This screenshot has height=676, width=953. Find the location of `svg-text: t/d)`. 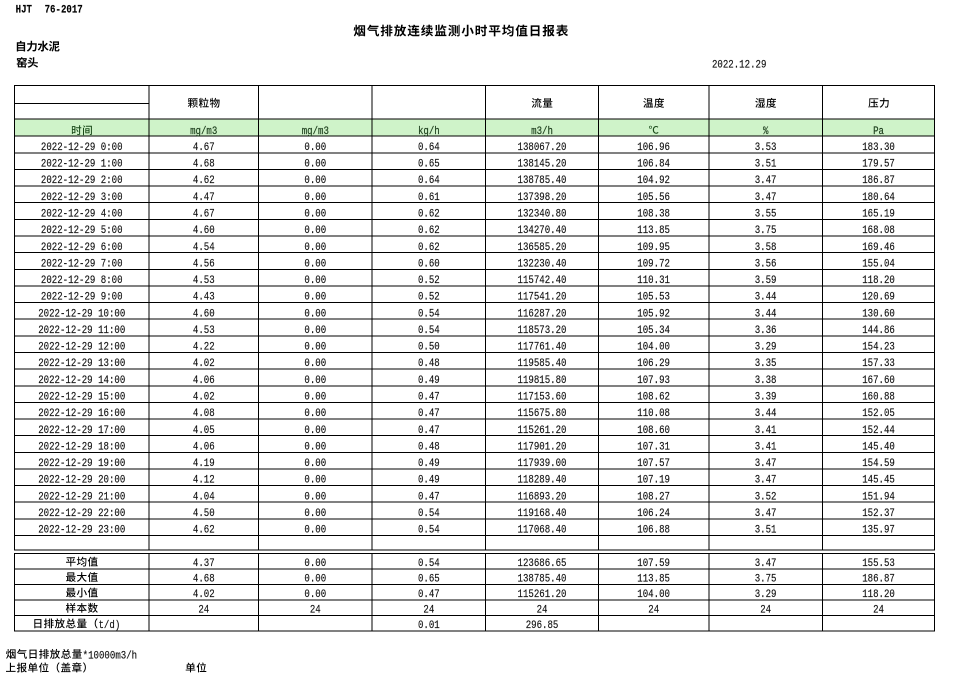

svg-text: t/d) is located at coordinates (110, 625).